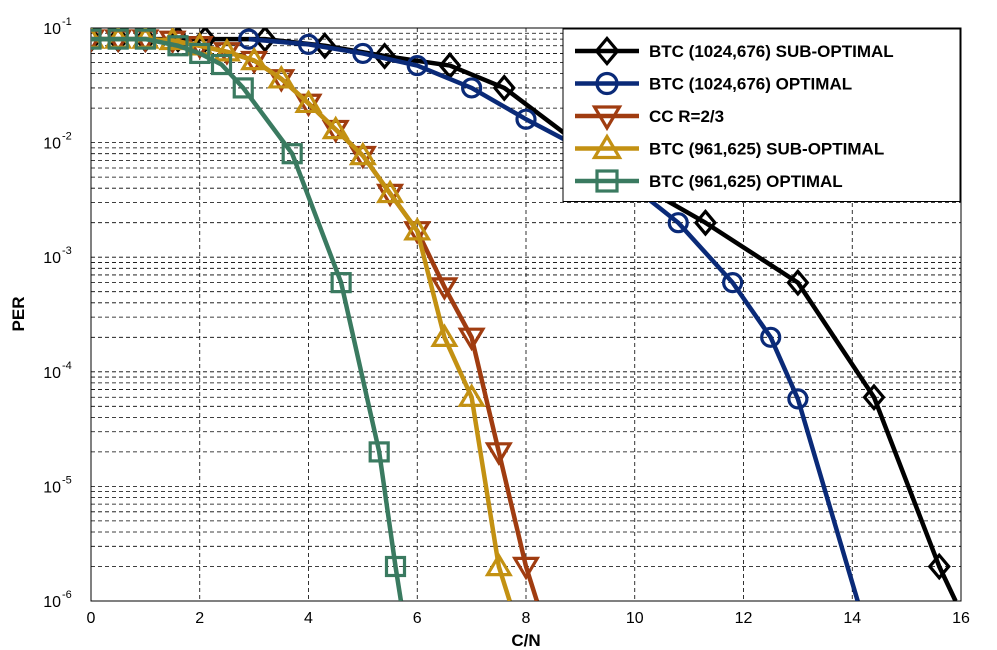 Image resolution: width=997 pixels, height=650 pixels. What do you see at coordinates (57, 313) in the screenshot?
I see `y-tick-labels: 10-110-210-310-410-510-6` at bounding box center [57, 313].